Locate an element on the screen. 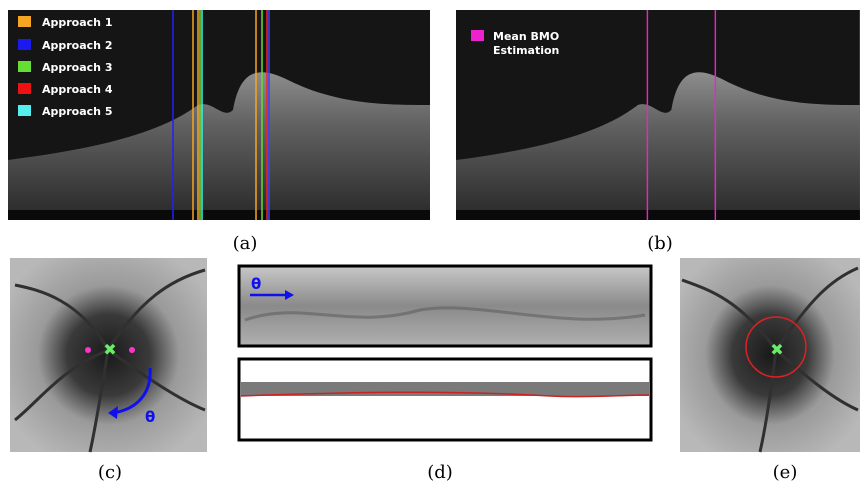  panel-label: (a) is located at coordinates (245, 243).